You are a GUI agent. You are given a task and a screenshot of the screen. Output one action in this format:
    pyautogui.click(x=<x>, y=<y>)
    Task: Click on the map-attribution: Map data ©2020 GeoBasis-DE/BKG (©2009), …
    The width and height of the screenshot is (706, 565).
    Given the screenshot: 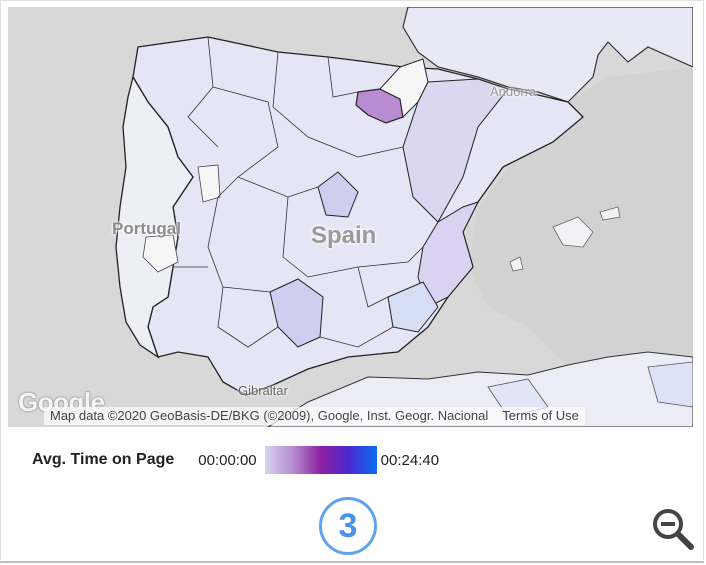 What is the action you would take?
    pyautogui.click(x=314, y=416)
    